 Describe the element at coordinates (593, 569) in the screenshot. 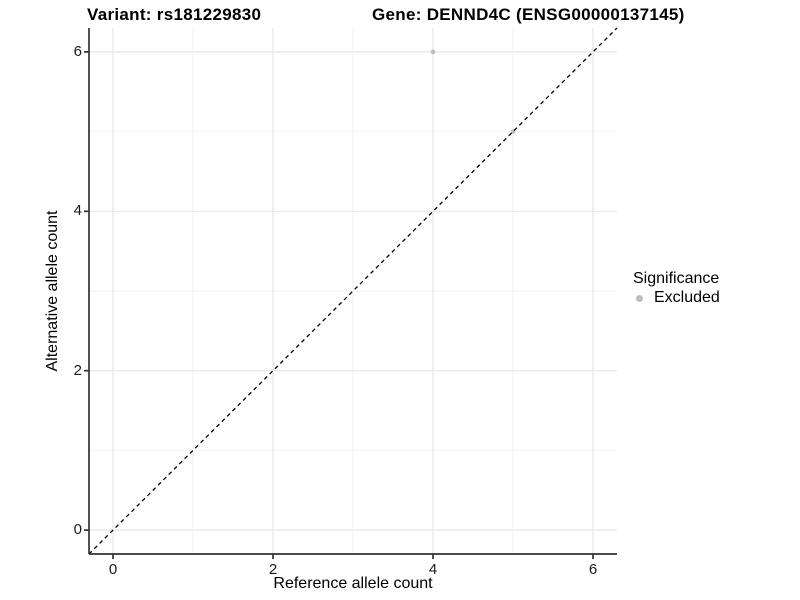

I see `x-tick-label: 6` at that location.